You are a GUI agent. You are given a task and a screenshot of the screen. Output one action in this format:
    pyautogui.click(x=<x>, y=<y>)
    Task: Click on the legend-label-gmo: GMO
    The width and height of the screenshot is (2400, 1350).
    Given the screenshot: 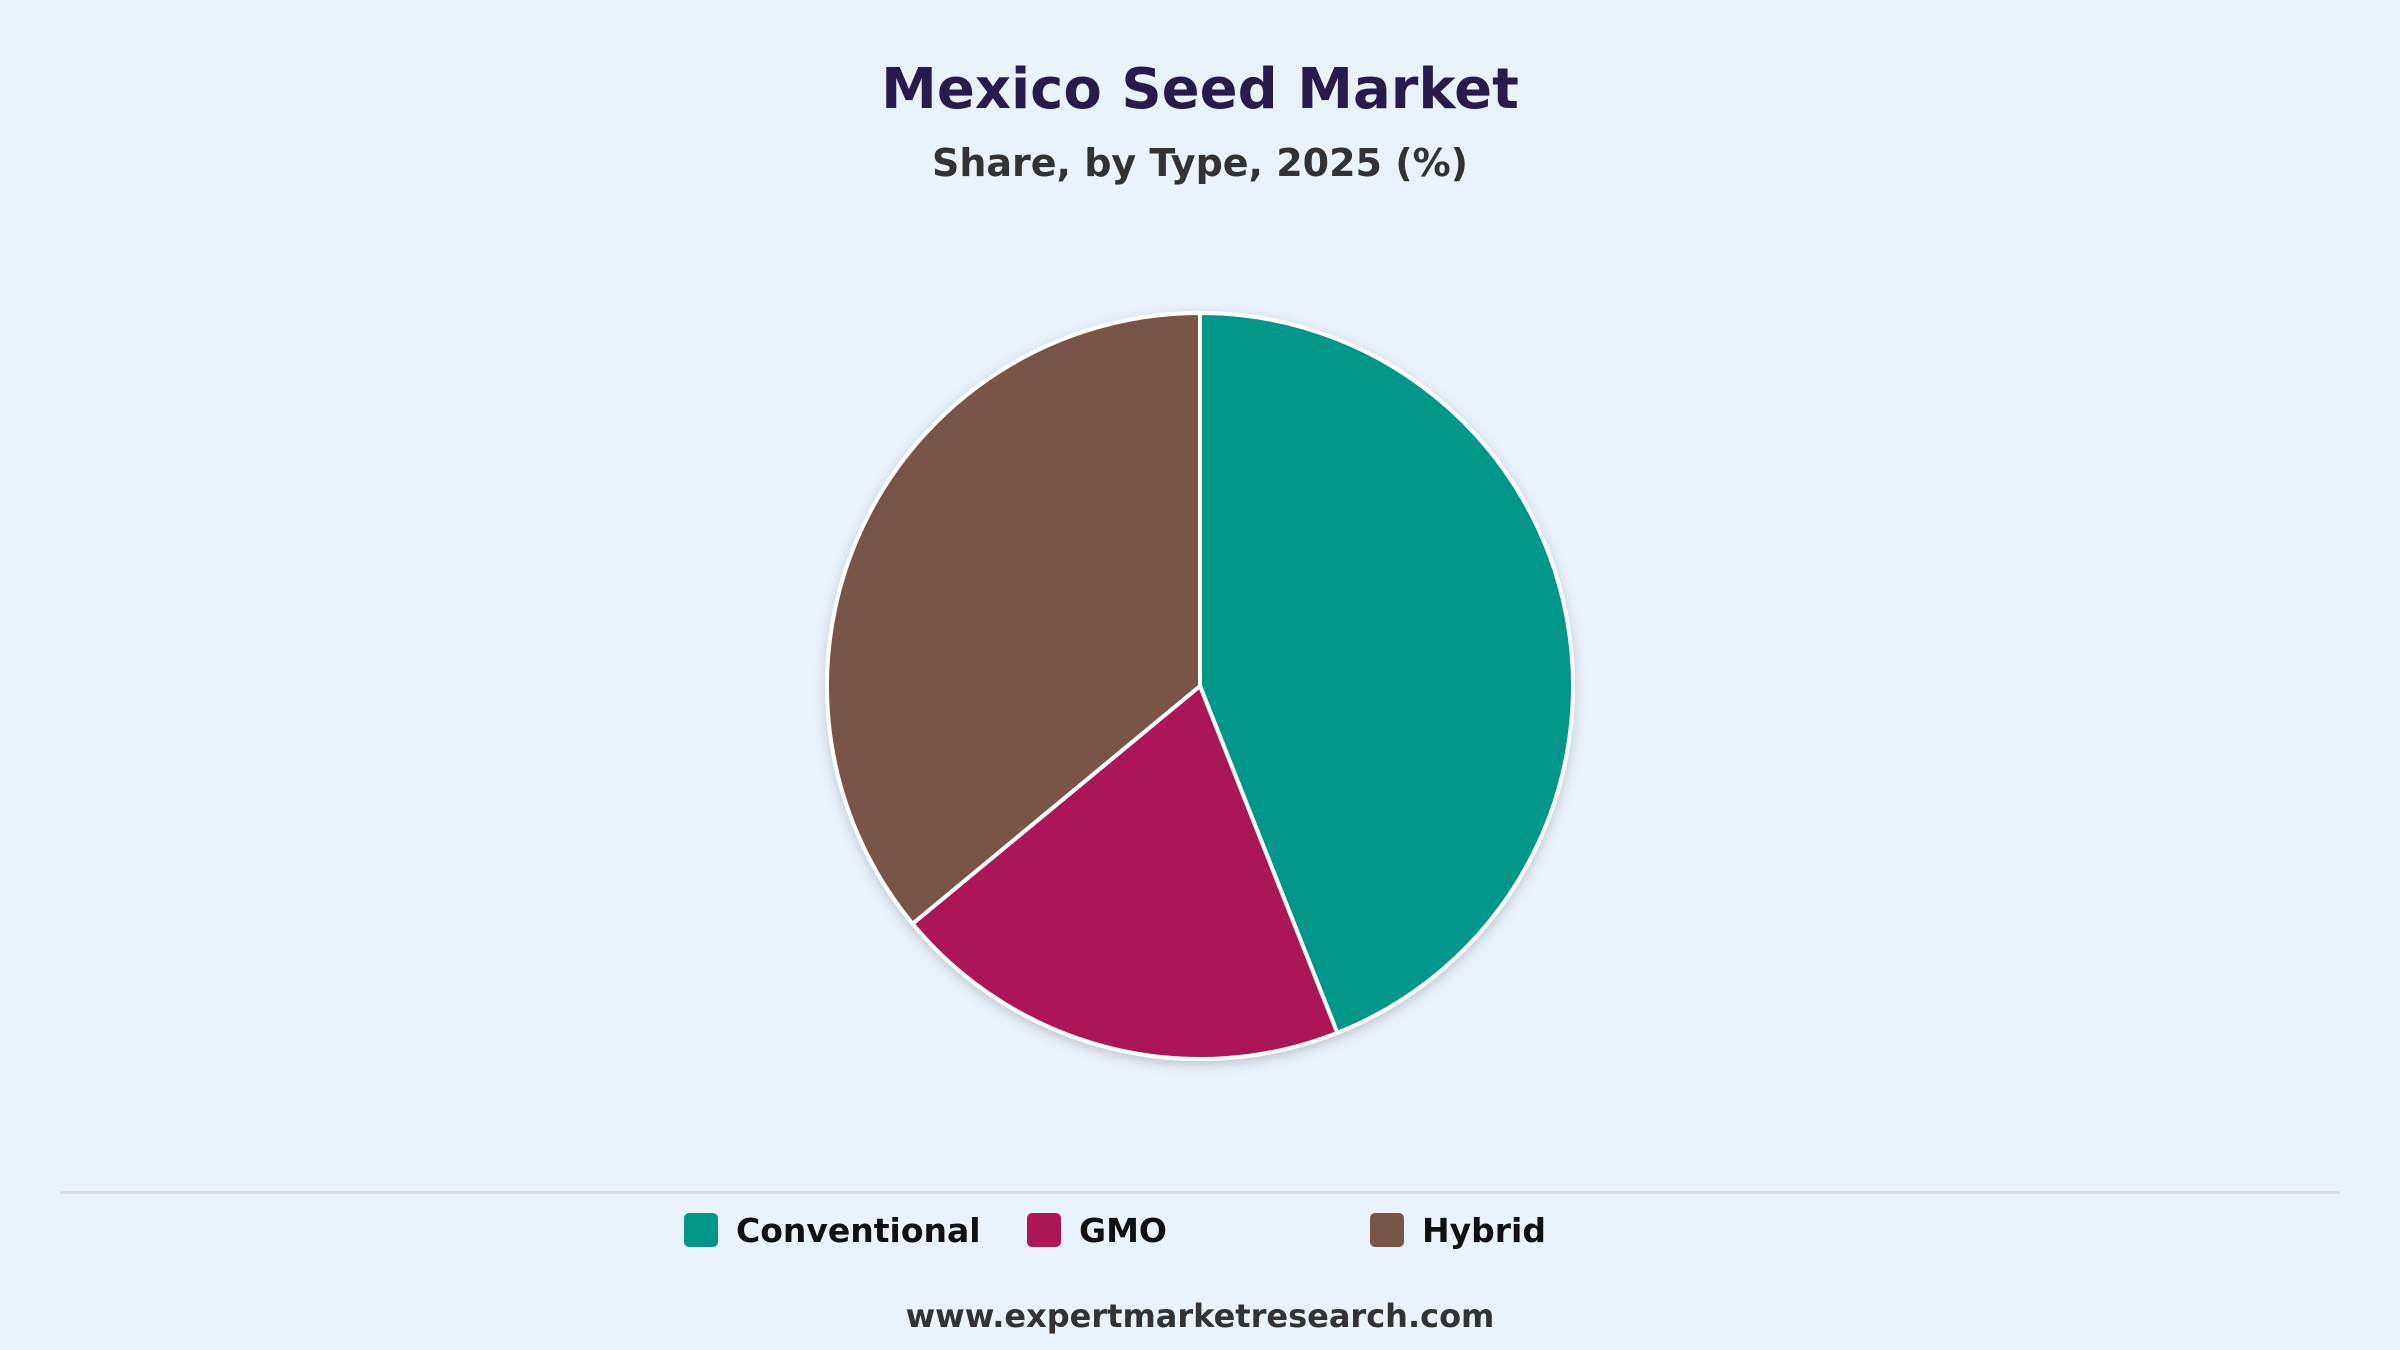 What is the action you would take?
    pyautogui.click(x=1123, y=1230)
    